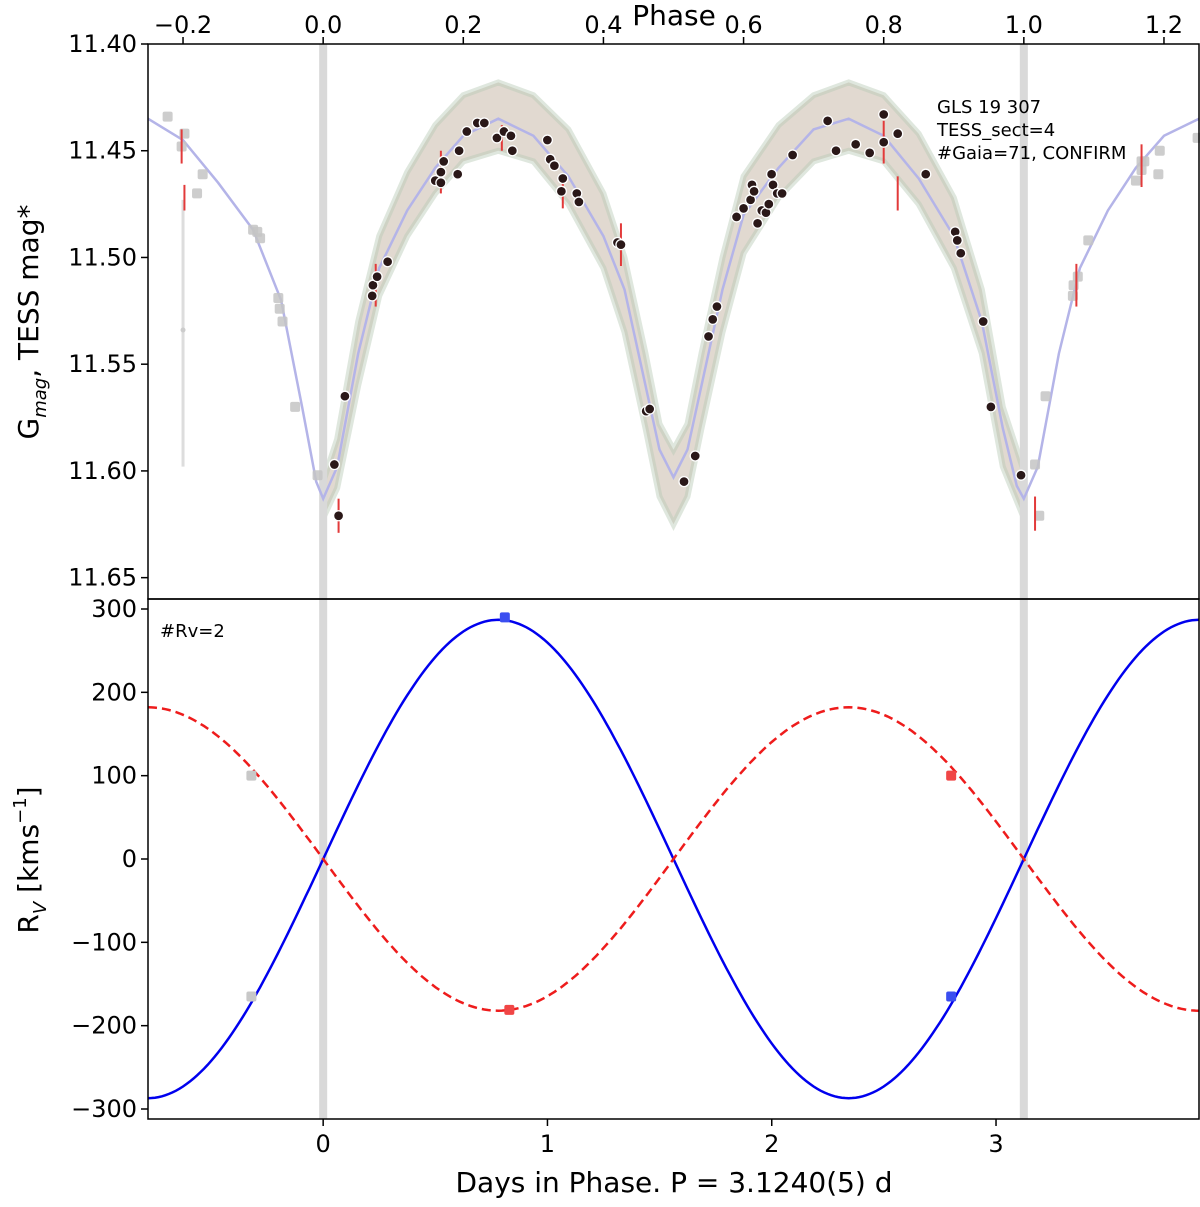 The height and width of the screenshot is (1207, 1200). Describe the element at coordinates (183, 330) in the screenshot. I see `side-errorbar-point` at that location.